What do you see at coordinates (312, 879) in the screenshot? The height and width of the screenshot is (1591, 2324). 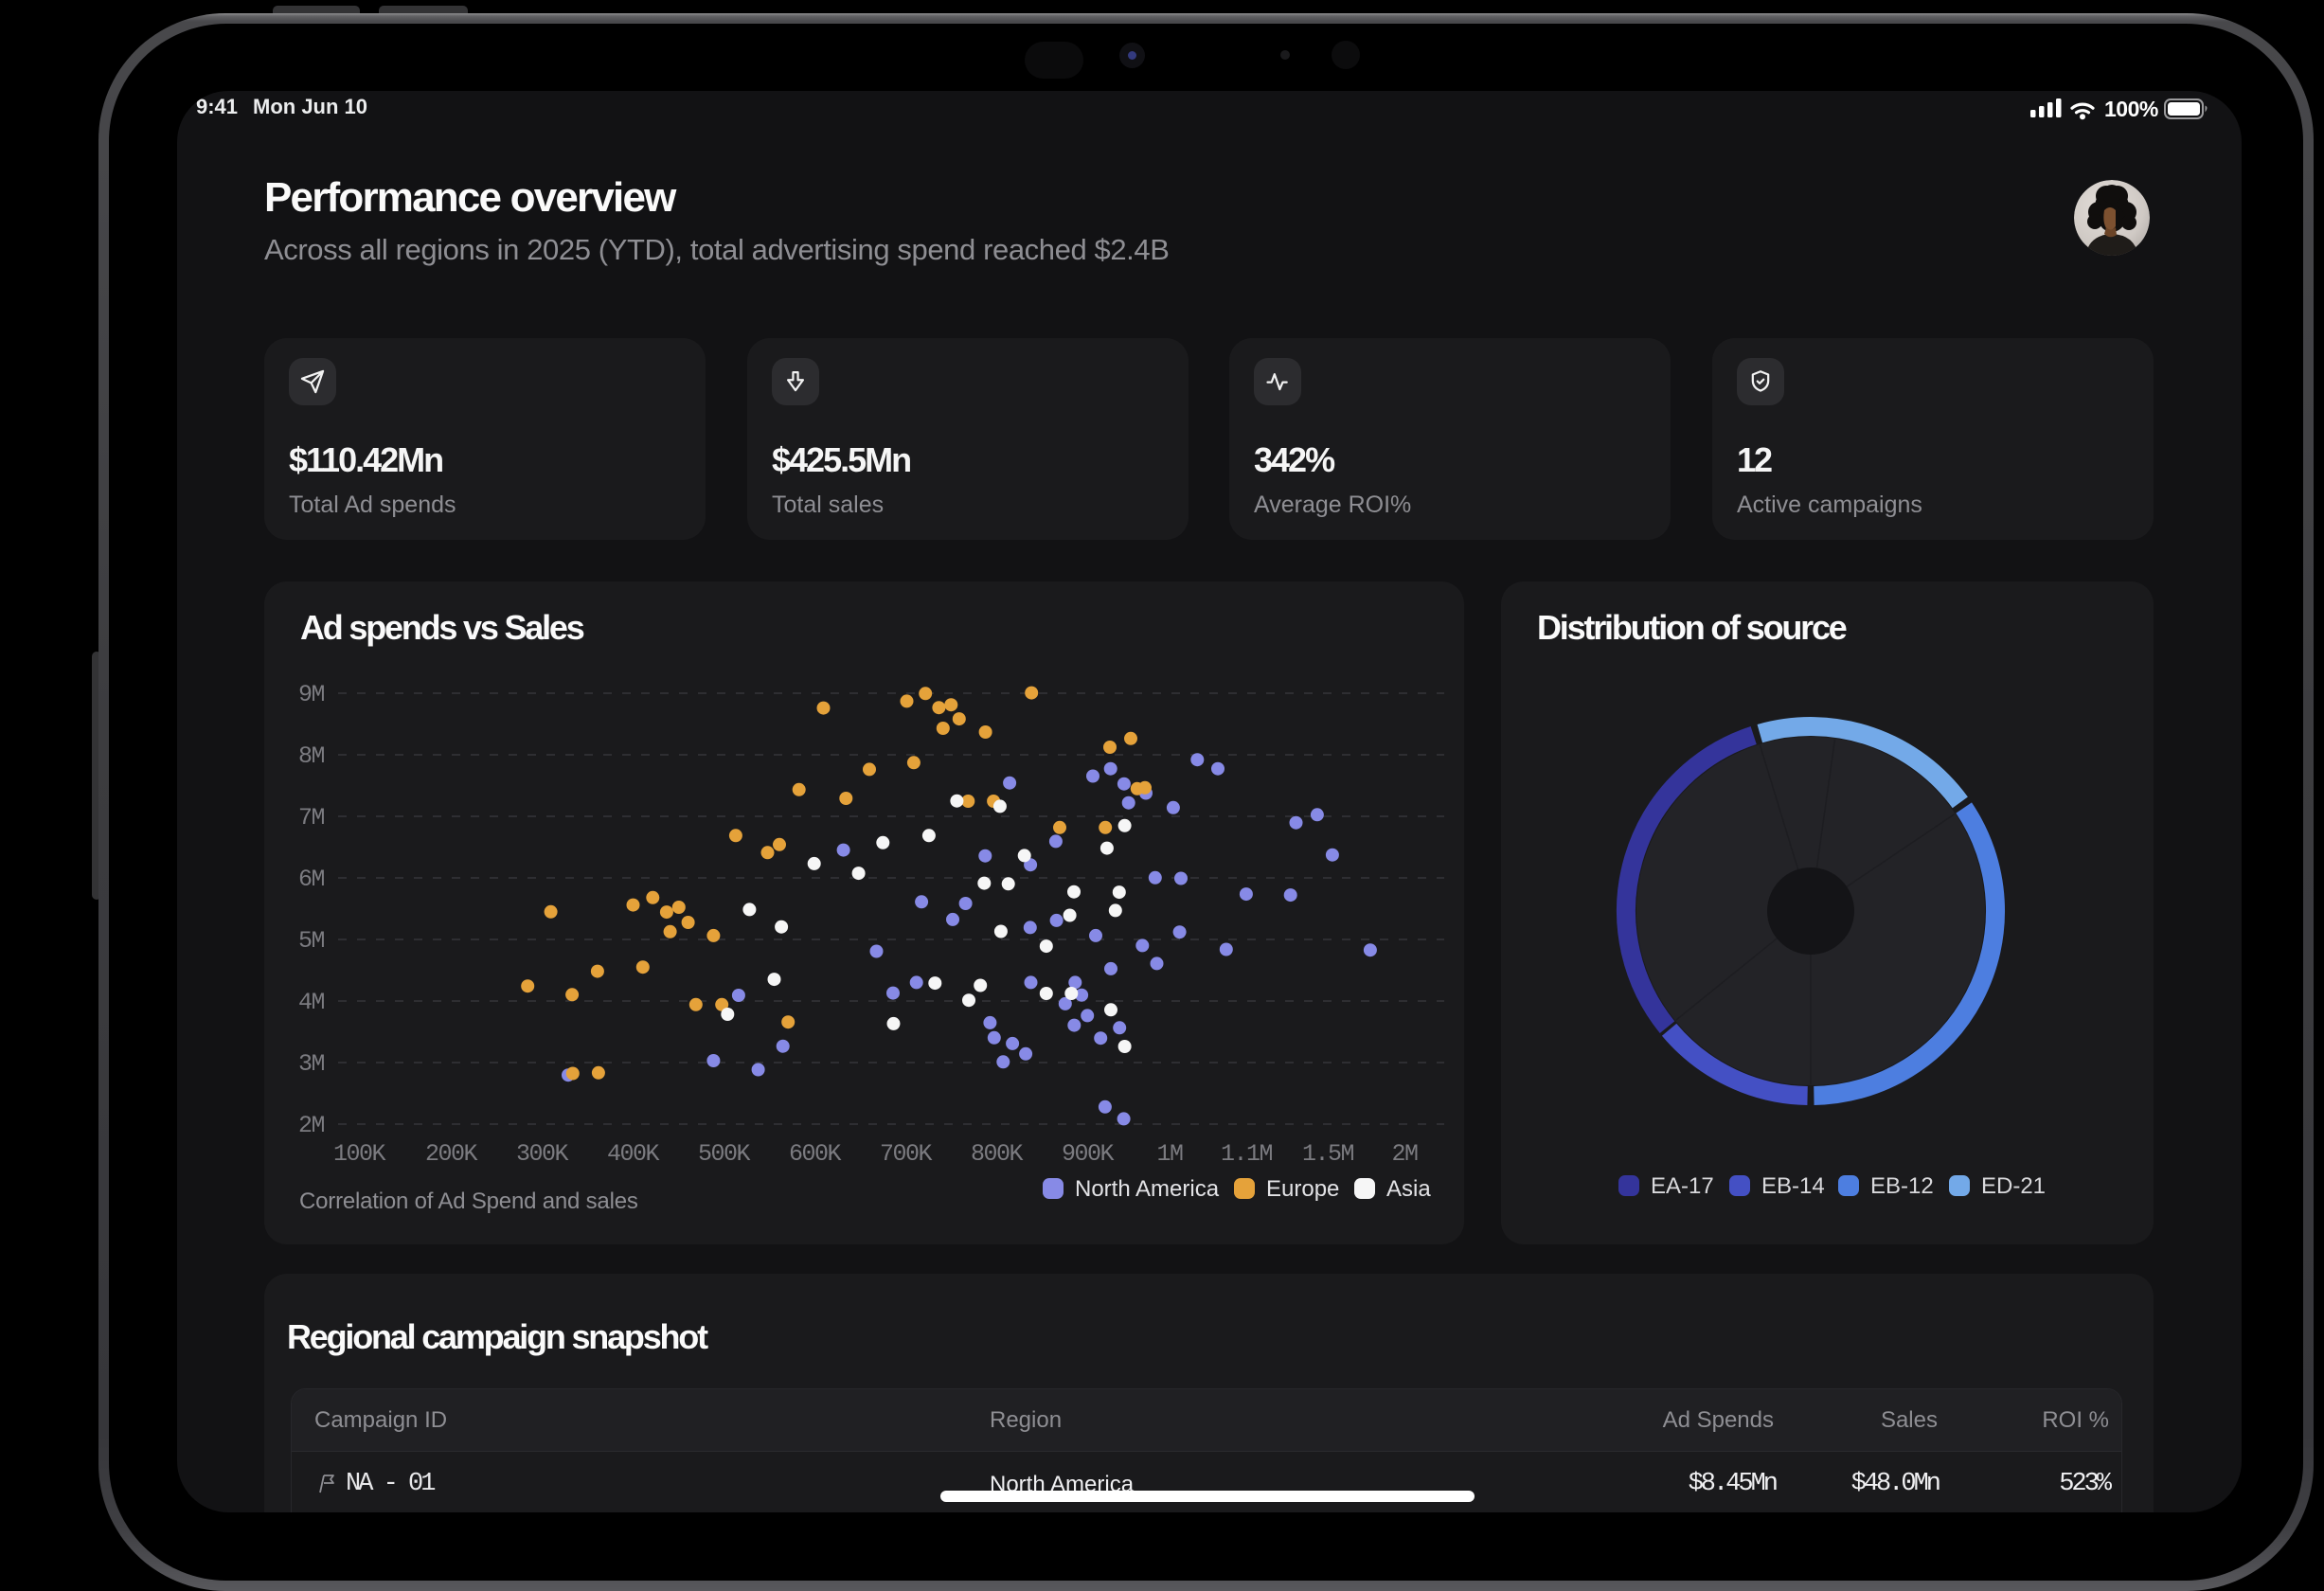 I see `svg-text: 6M` at bounding box center [312, 879].